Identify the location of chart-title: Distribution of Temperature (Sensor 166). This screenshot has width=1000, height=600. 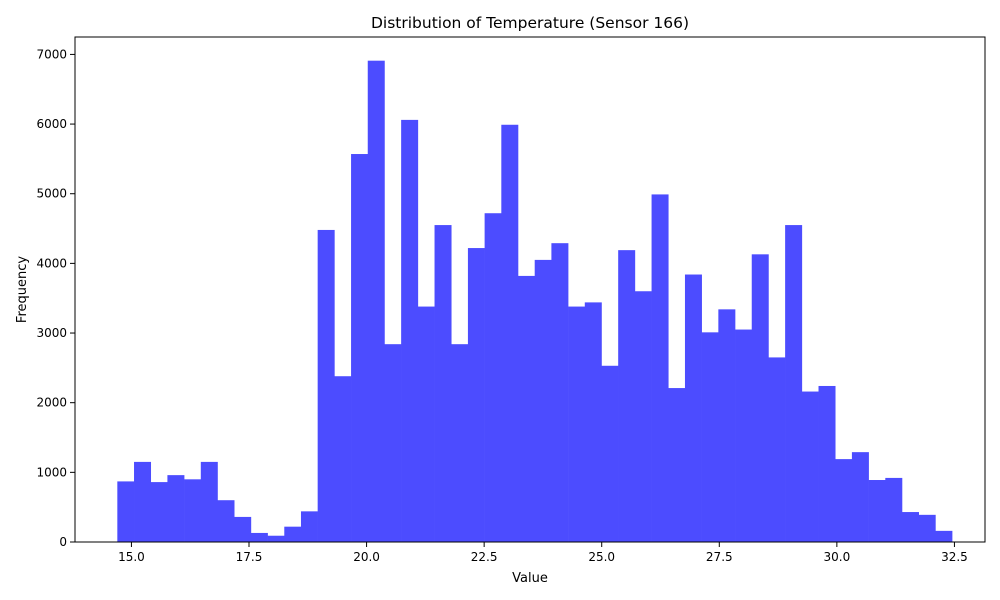
(530, 23).